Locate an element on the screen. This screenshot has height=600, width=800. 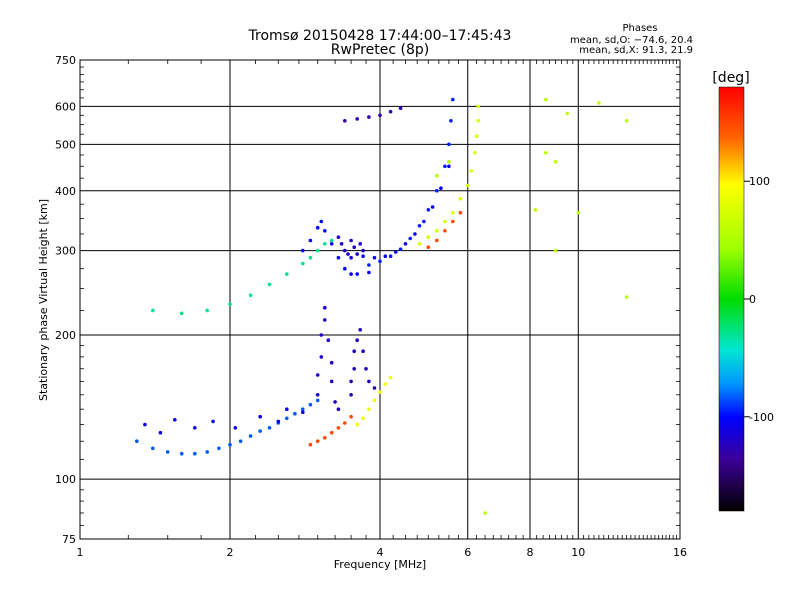
legend-line-o: mean, sd,O: −74.6, 20.4 is located at coordinates (631, 40).